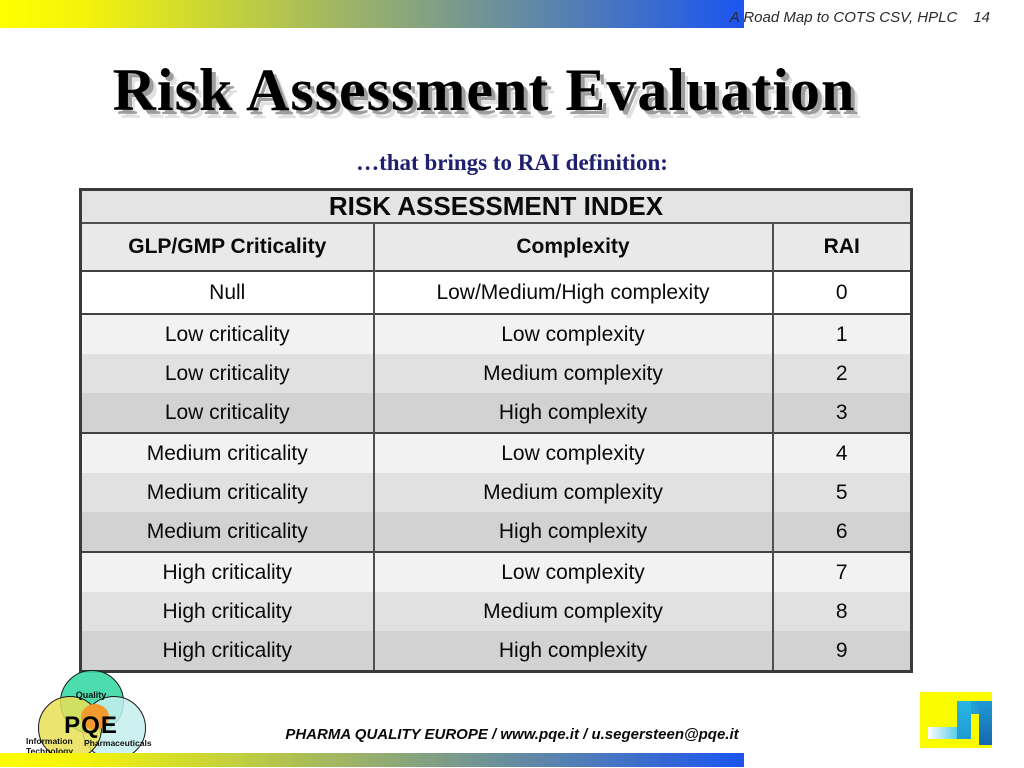 This screenshot has height=768, width=1024. I want to click on column-header-criticality: GLP/GMP Criticality, so click(227, 246).